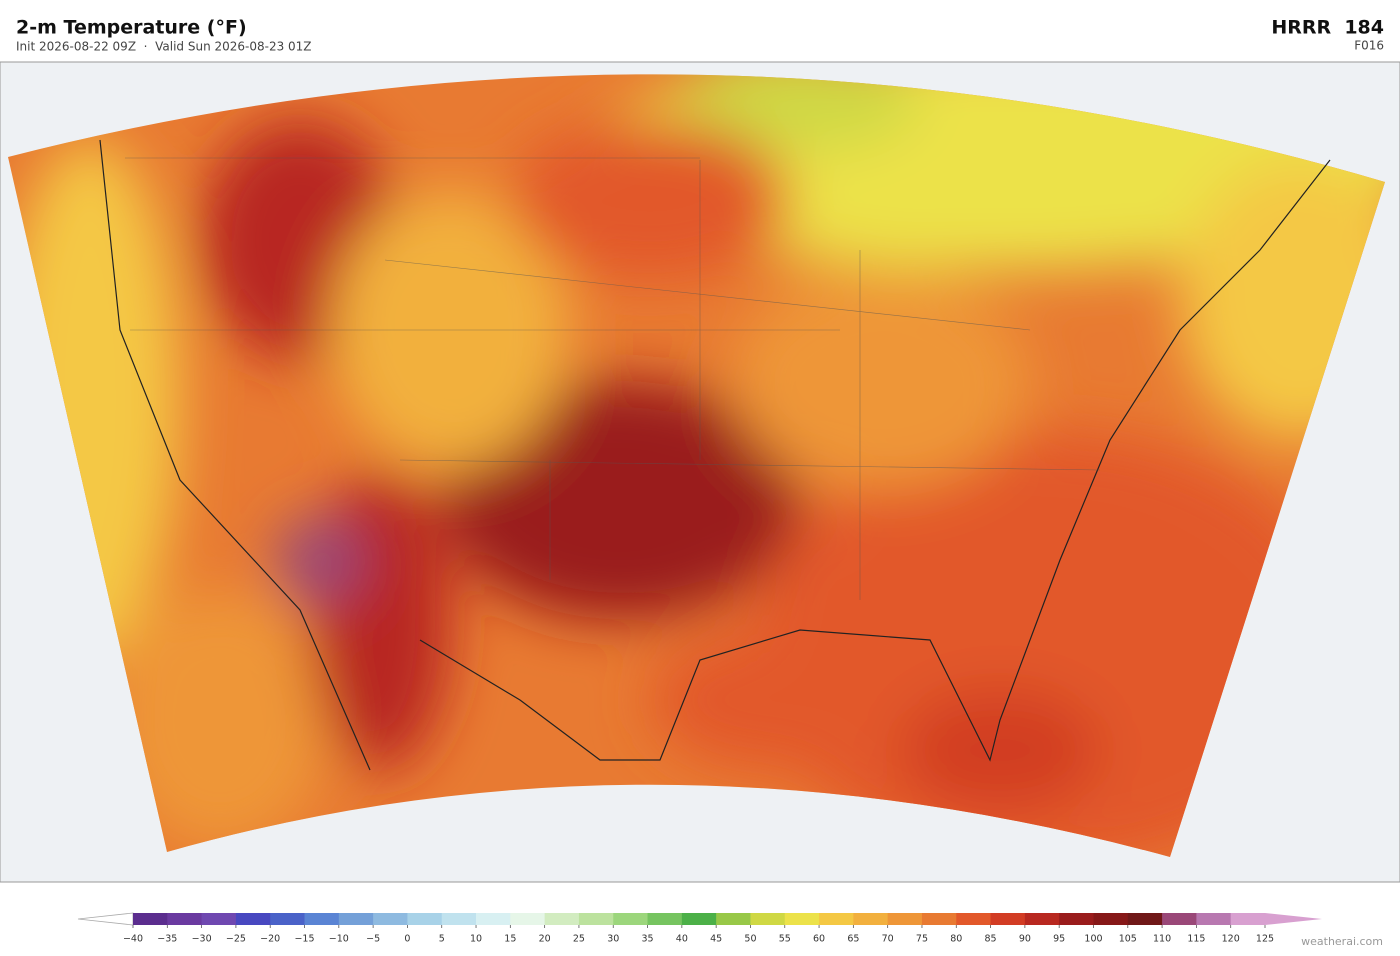 The image size is (1400, 956). Describe the element at coordinates (1059, 939) in the screenshot. I see `colorbar-tick-label: 95` at that location.